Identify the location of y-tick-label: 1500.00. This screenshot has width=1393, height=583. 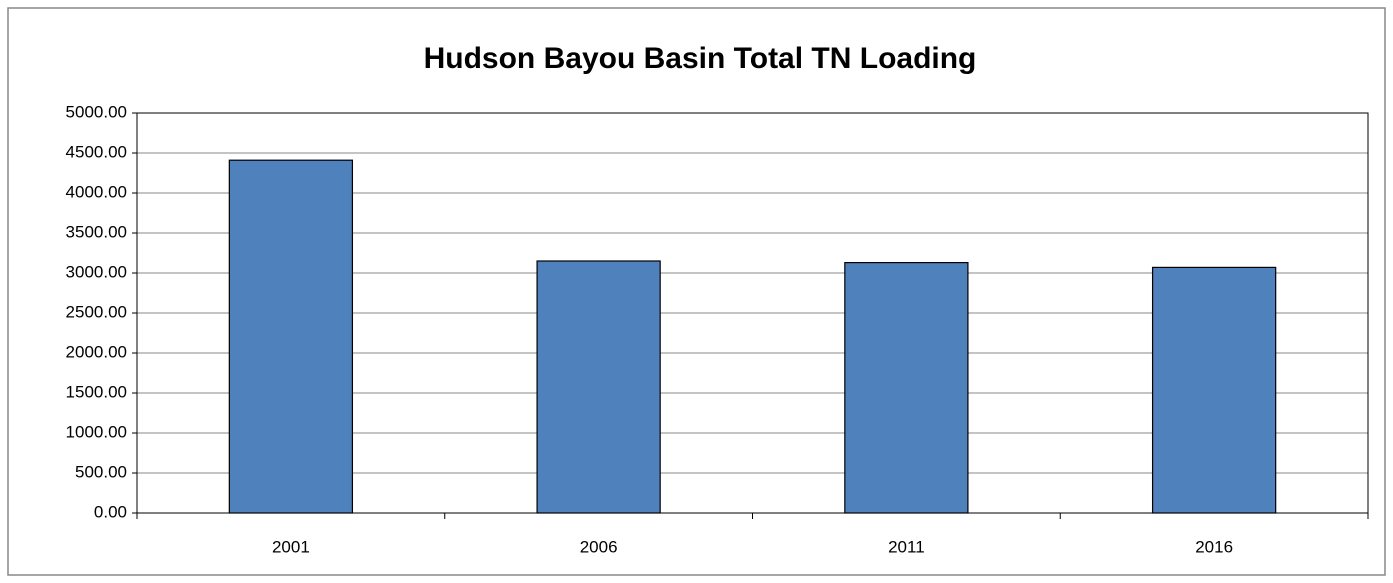
(96, 391).